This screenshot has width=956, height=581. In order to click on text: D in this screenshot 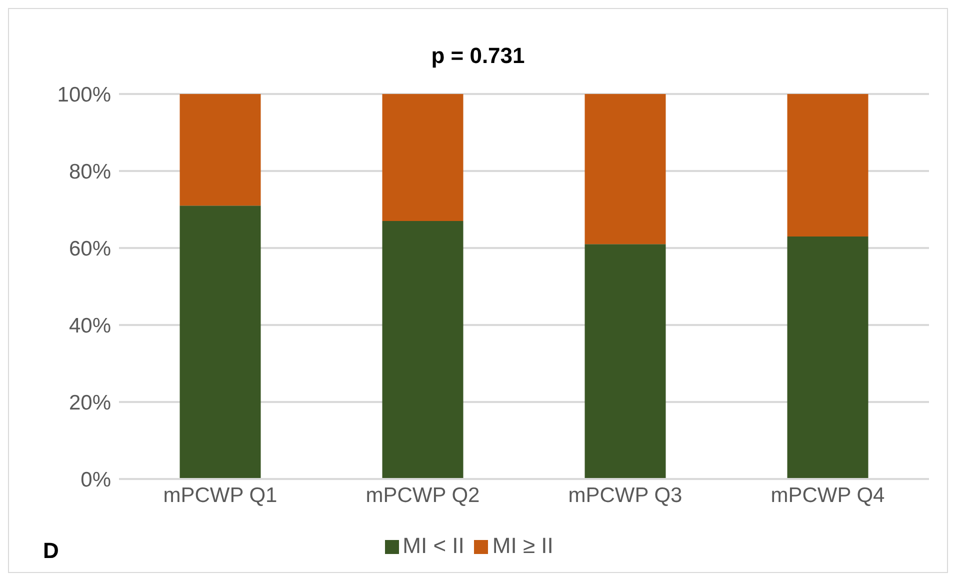, I will do `click(51, 551)`.